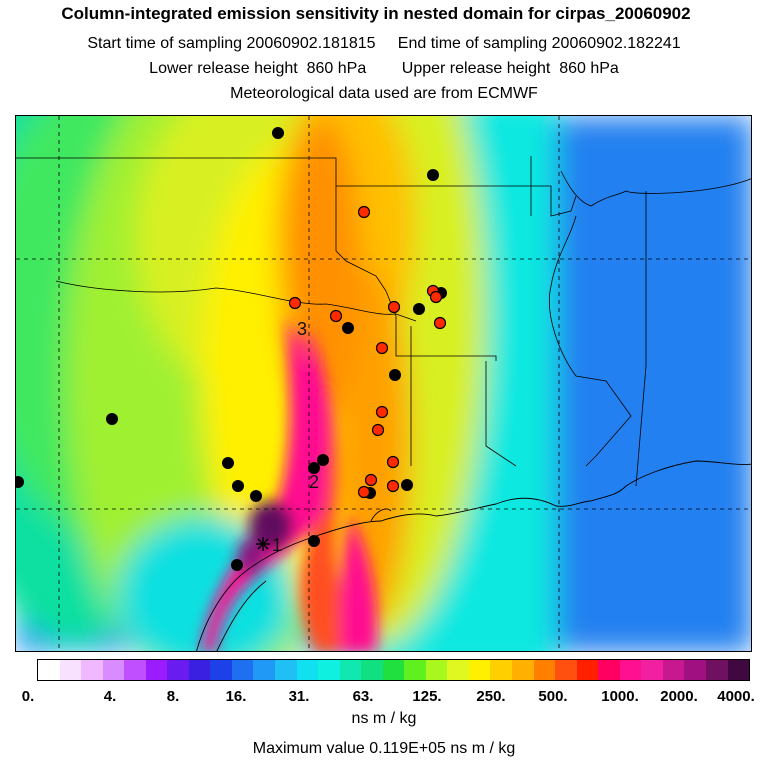 The width and height of the screenshot is (768, 768). What do you see at coordinates (336, 68) in the screenshot?
I see `lower-release: 860 hPa` at bounding box center [336, 68].